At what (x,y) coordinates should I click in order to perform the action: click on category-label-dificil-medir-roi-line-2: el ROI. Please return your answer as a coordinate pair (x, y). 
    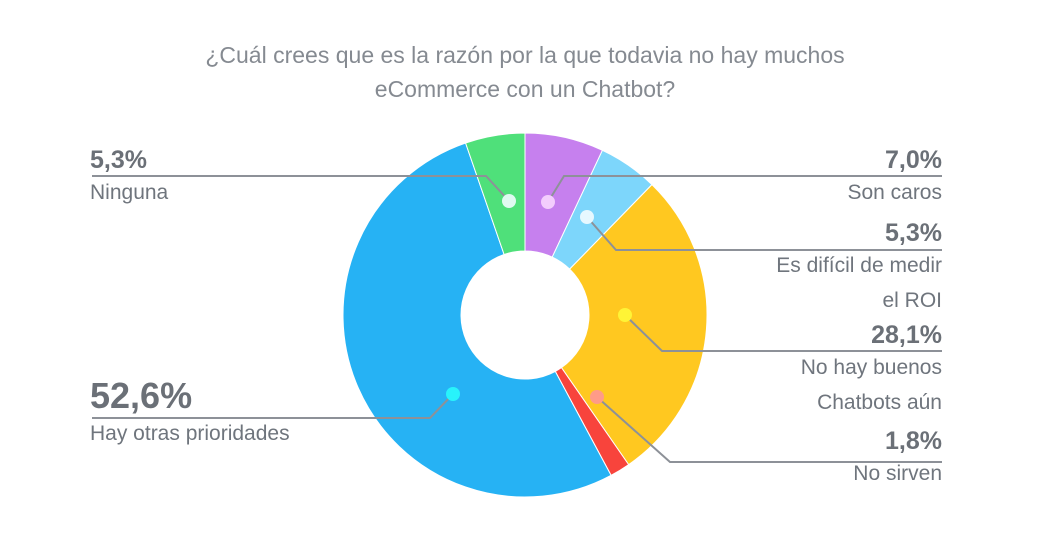
    Looking at the image, I should click on (912, 300).